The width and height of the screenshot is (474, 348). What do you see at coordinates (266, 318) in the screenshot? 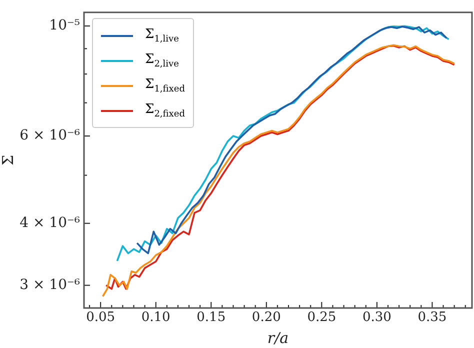
I see `x-tick-label: 0.20` at bounding box center [266, 318].